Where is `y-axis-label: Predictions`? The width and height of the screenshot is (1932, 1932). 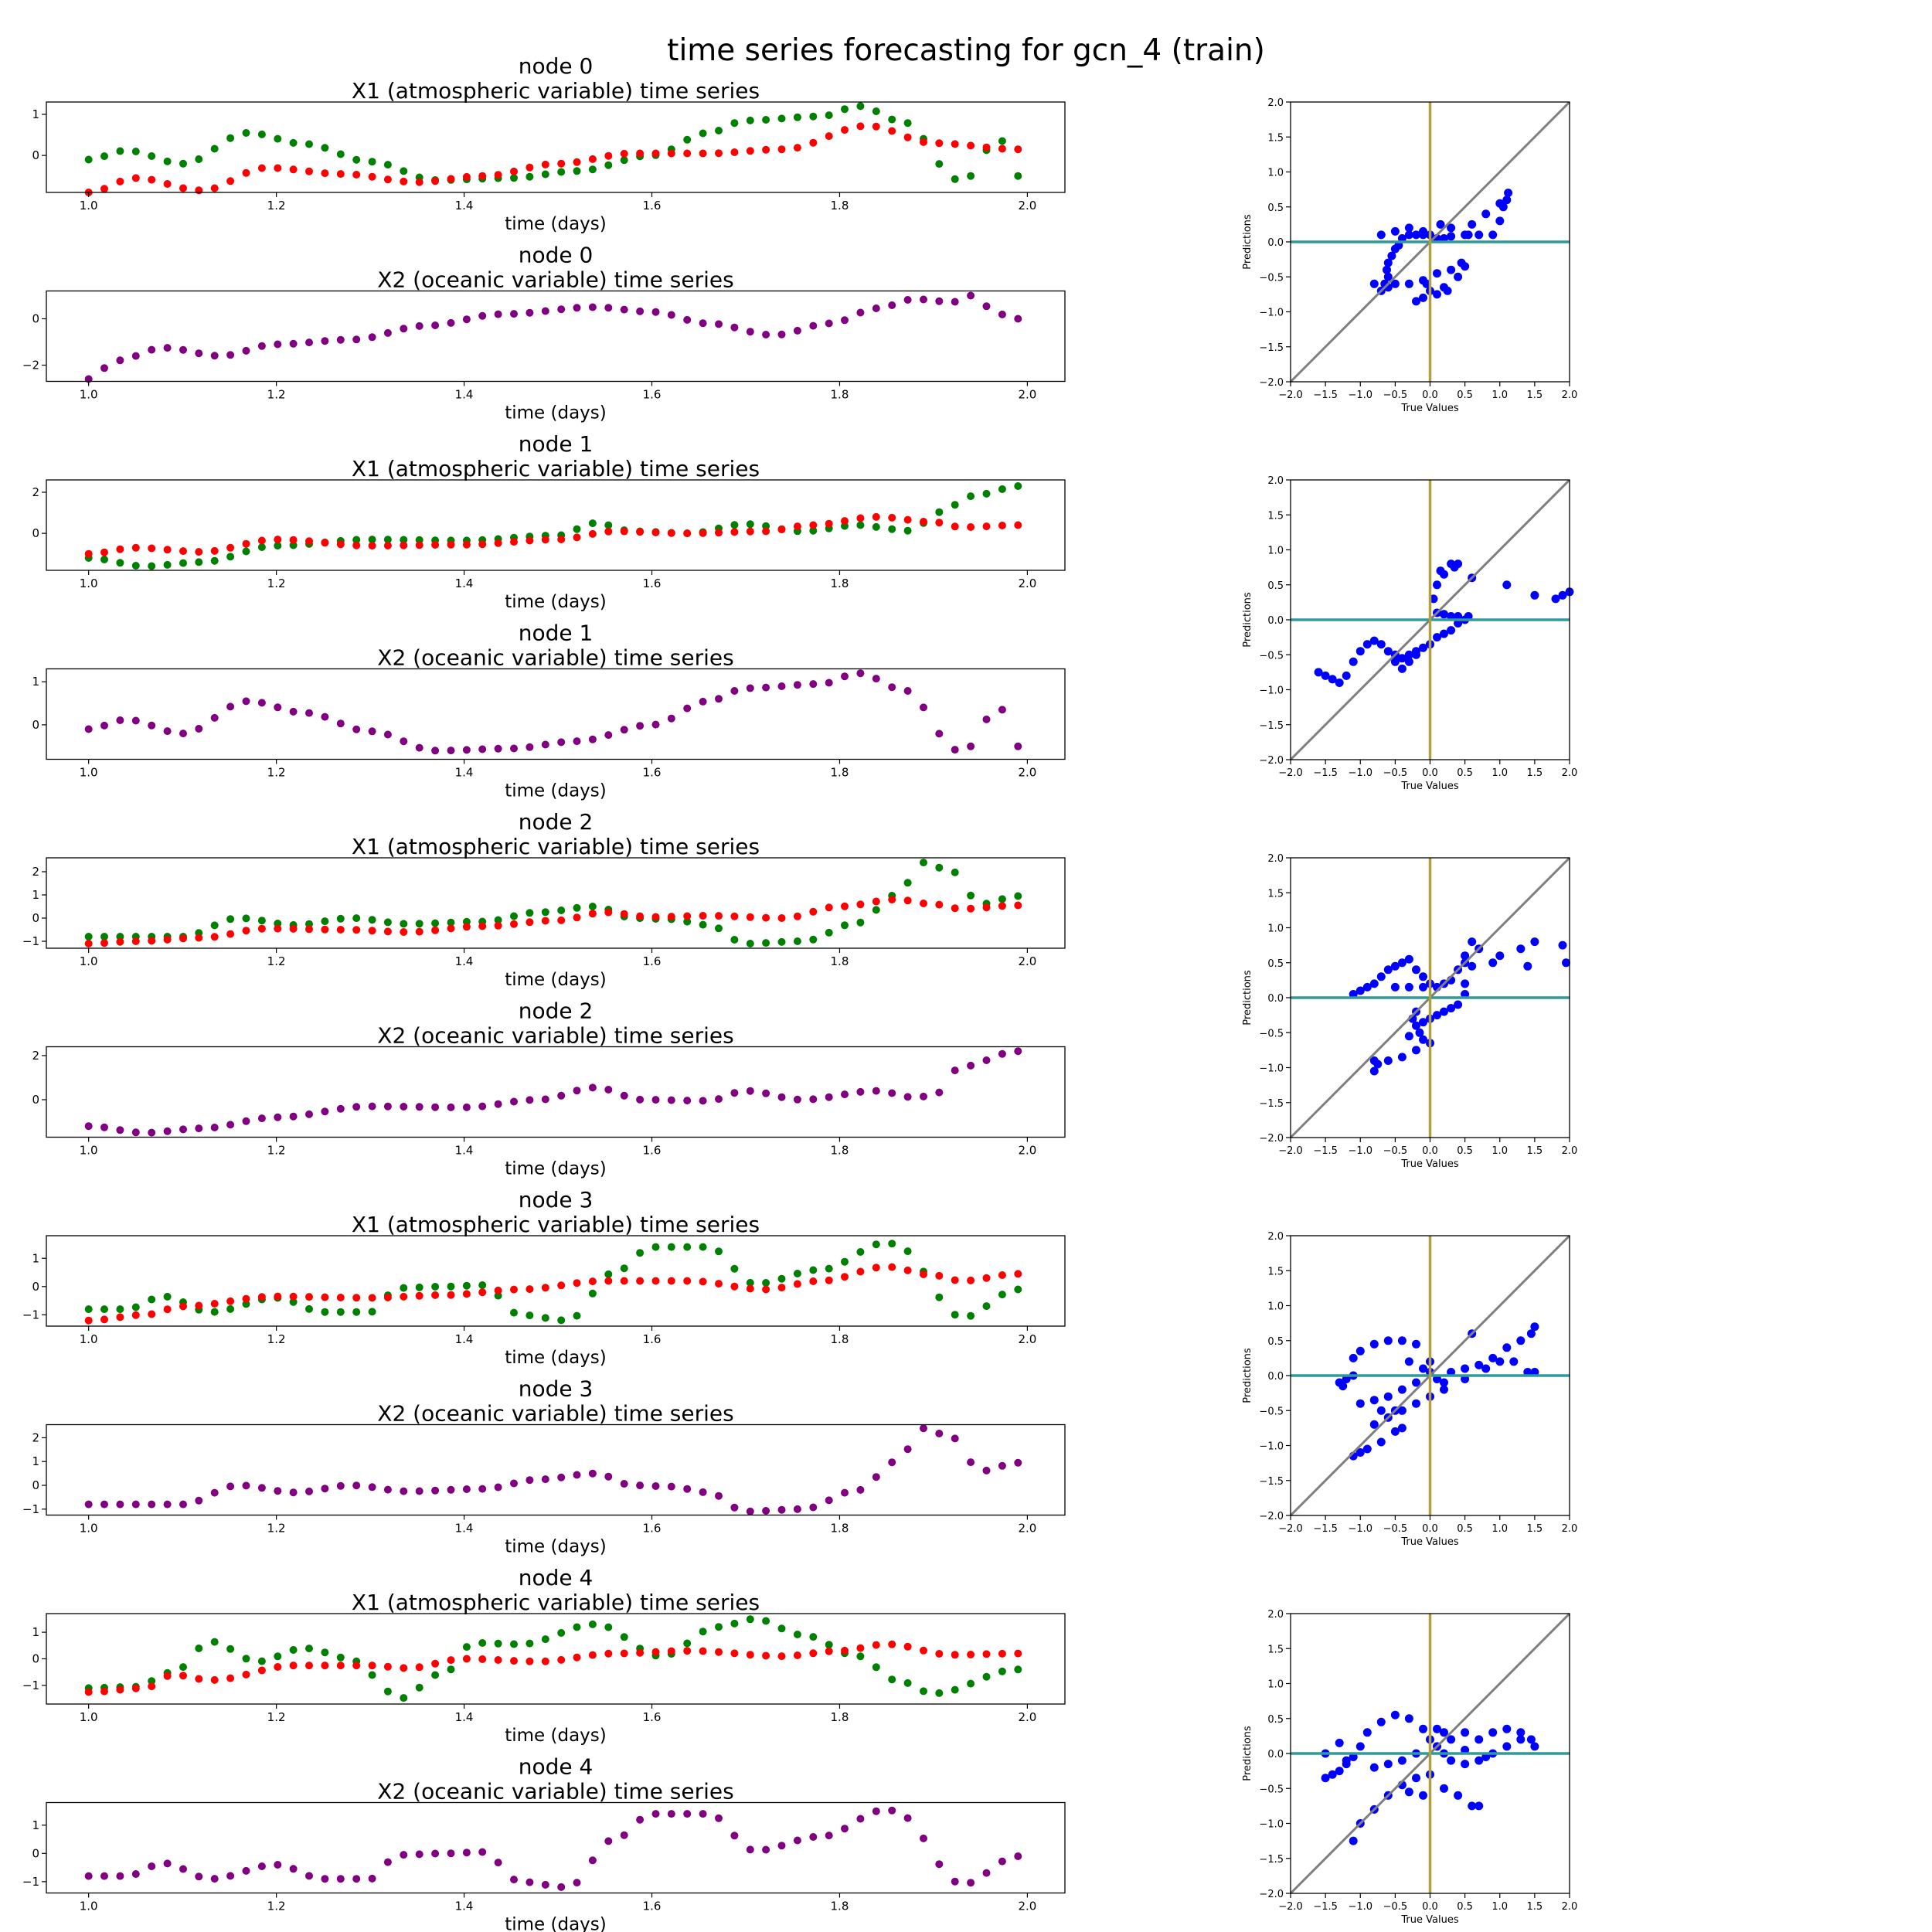 y-axis-label: Predictions is located at coordinates (1248, 620).